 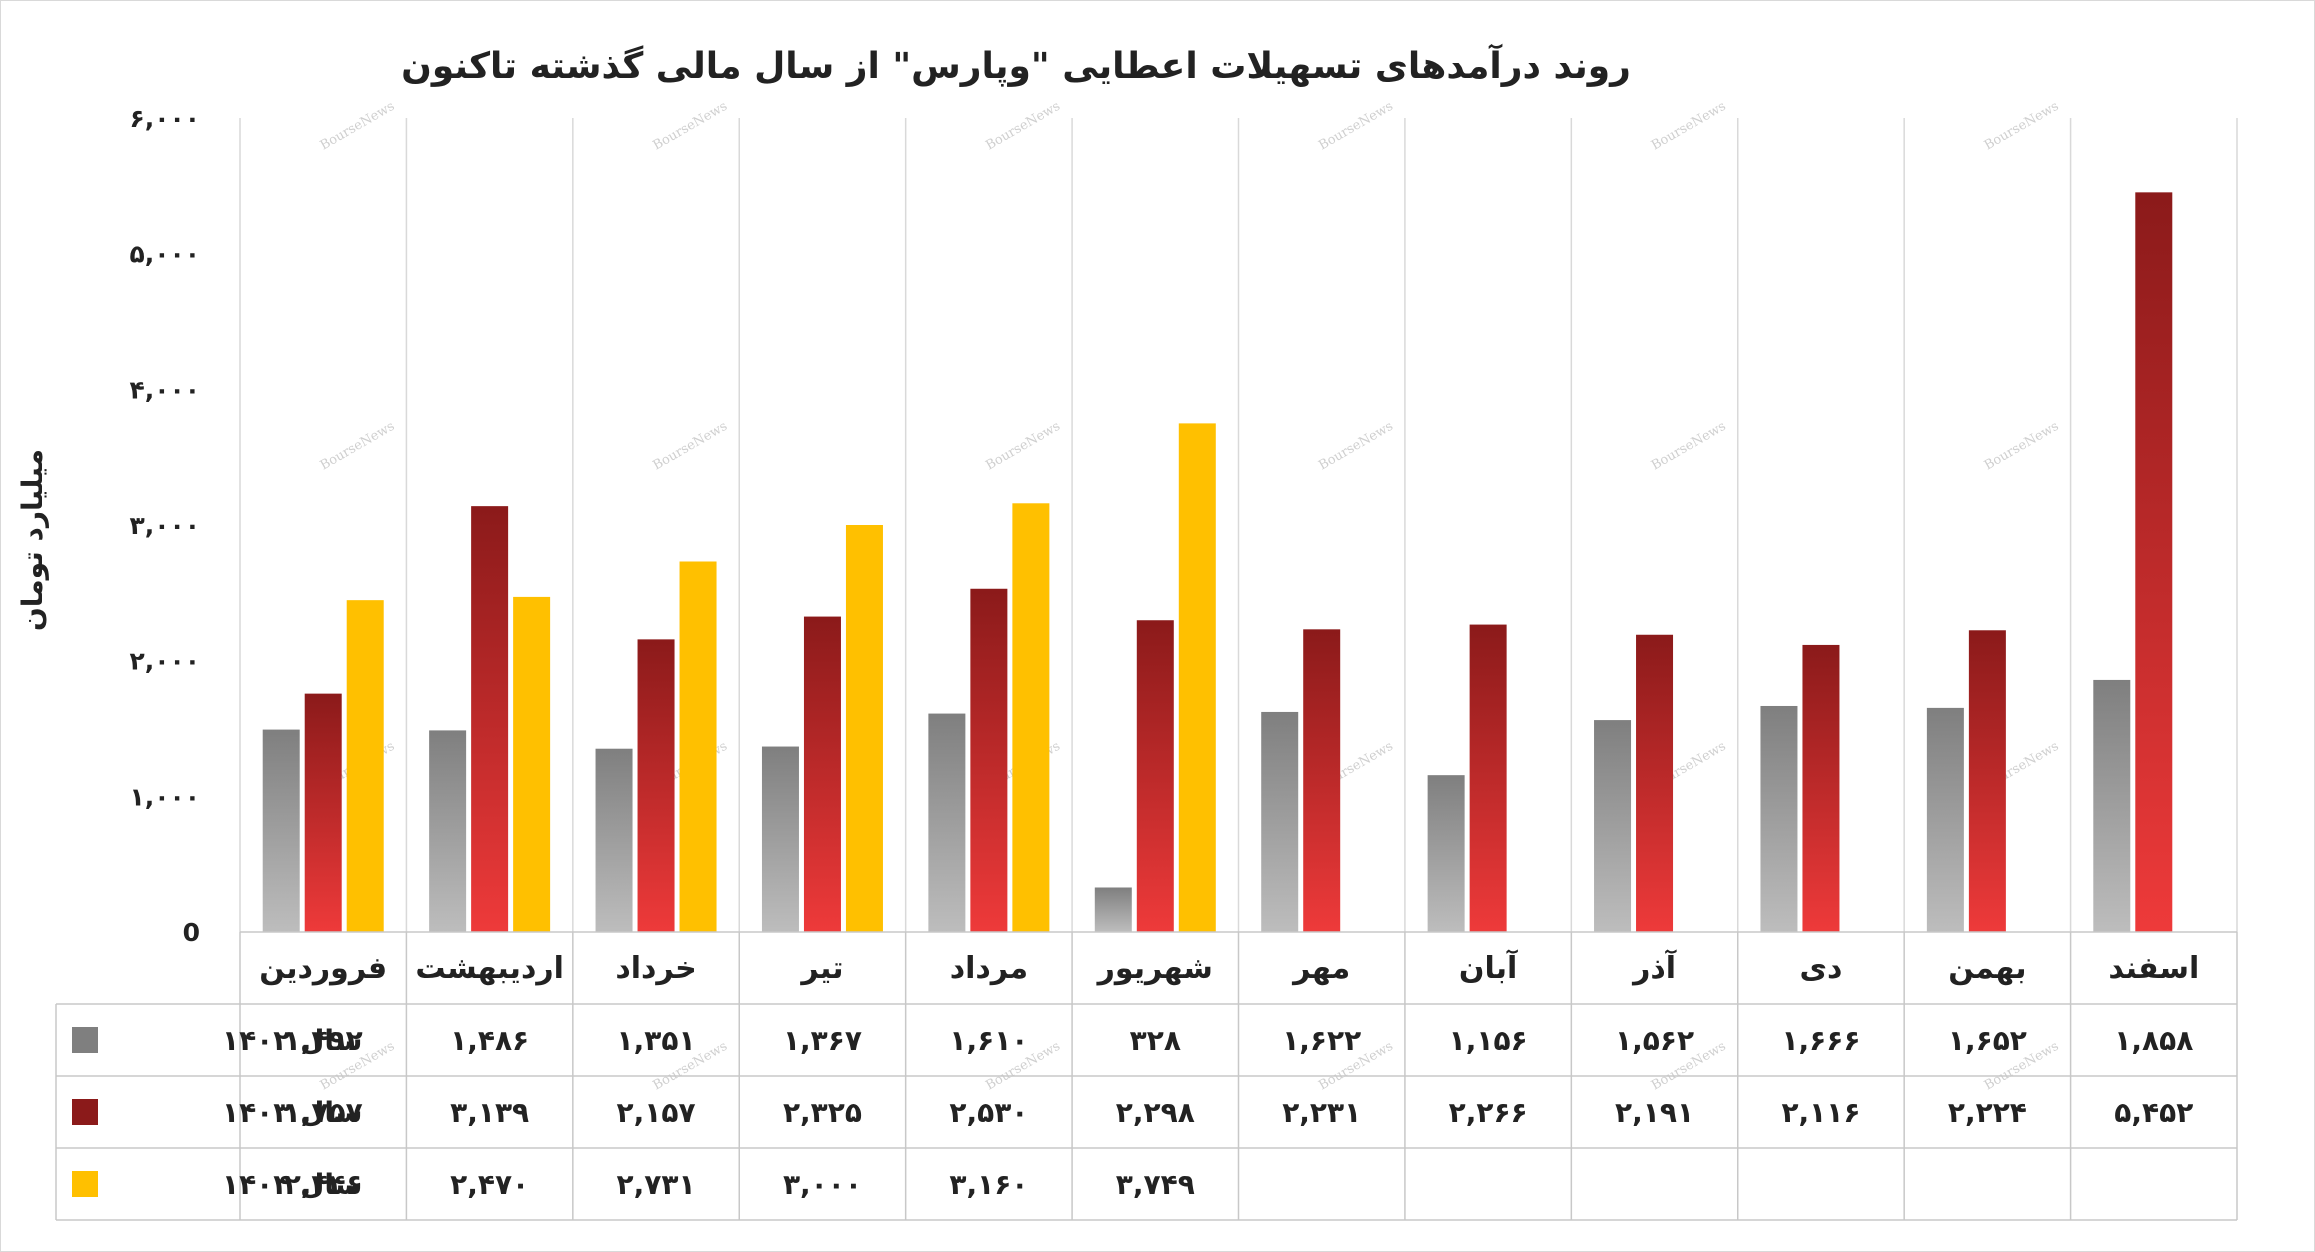 What do you see at coordinates (323, 1184) in the screenshot?
I see `table-value: ۲,۴۴۶` at bounding box center [323, 1184].